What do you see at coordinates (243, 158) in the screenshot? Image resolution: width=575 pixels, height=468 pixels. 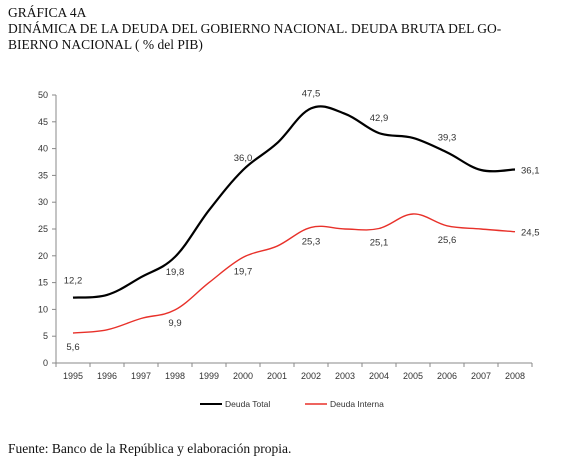 I see `data-label: 36,0` at bounding box center [243, 158].